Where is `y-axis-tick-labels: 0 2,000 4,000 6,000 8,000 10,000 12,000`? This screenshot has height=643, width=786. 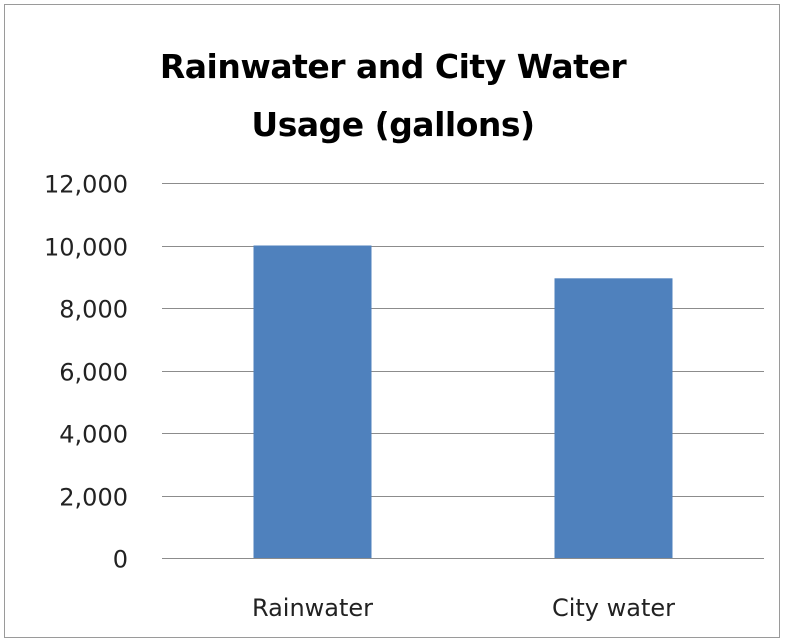 y-axis-tick-labels: 0 2,000 4,000 6,000 8,000 10,000 12,000 is located at coordinates (86, 372).